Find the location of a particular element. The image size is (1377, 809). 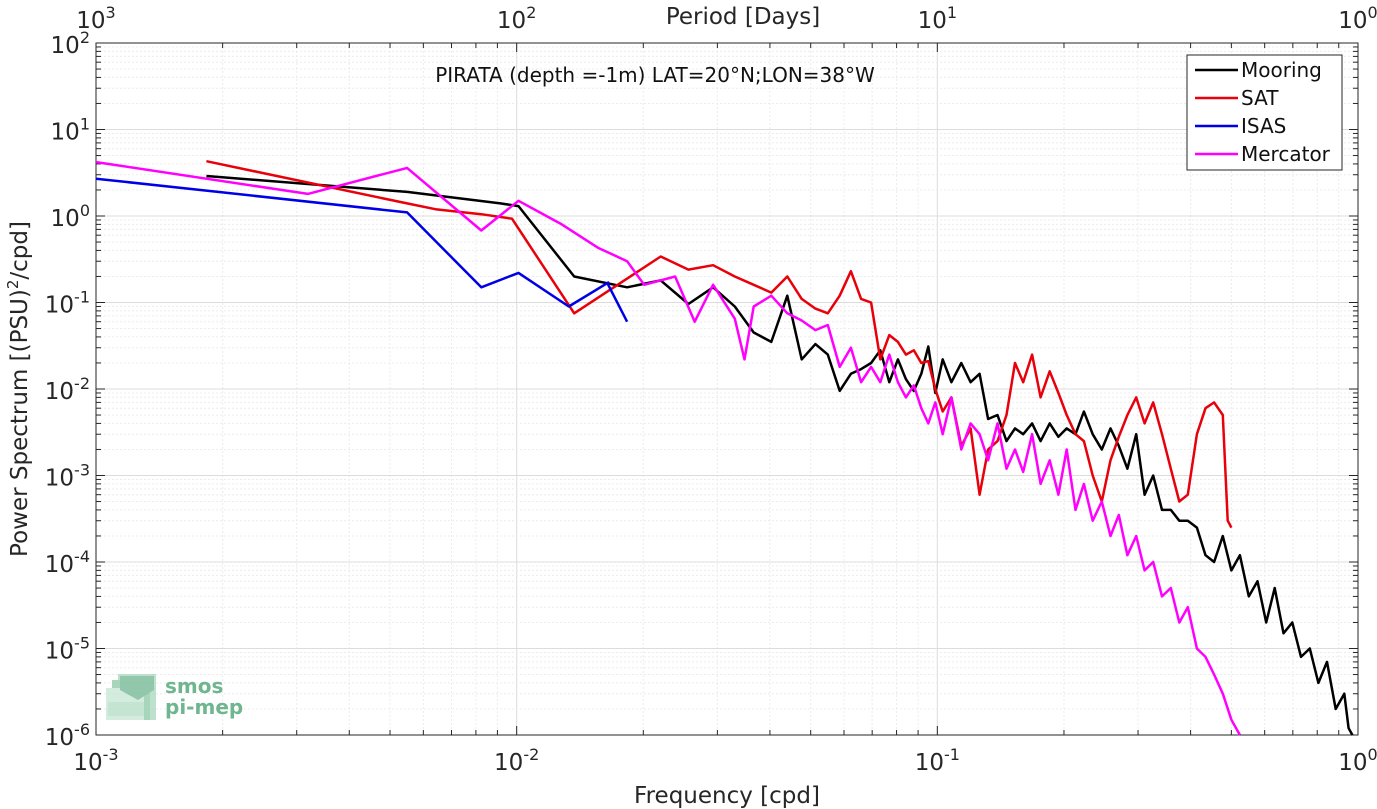

top-tick-label: 10³ is located at coordinates (95, 18).